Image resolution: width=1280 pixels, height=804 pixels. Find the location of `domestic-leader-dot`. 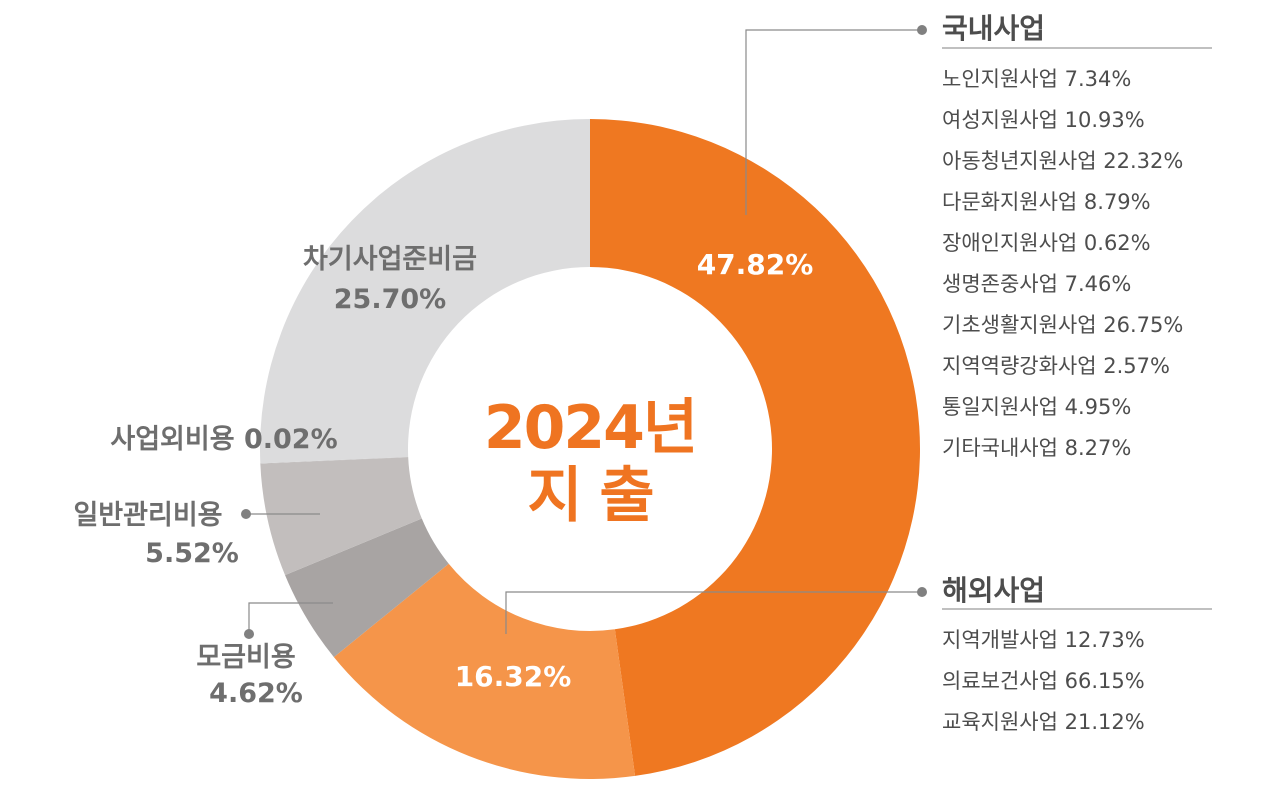

domestic-leader-dot is located at coordinates (922, 30).